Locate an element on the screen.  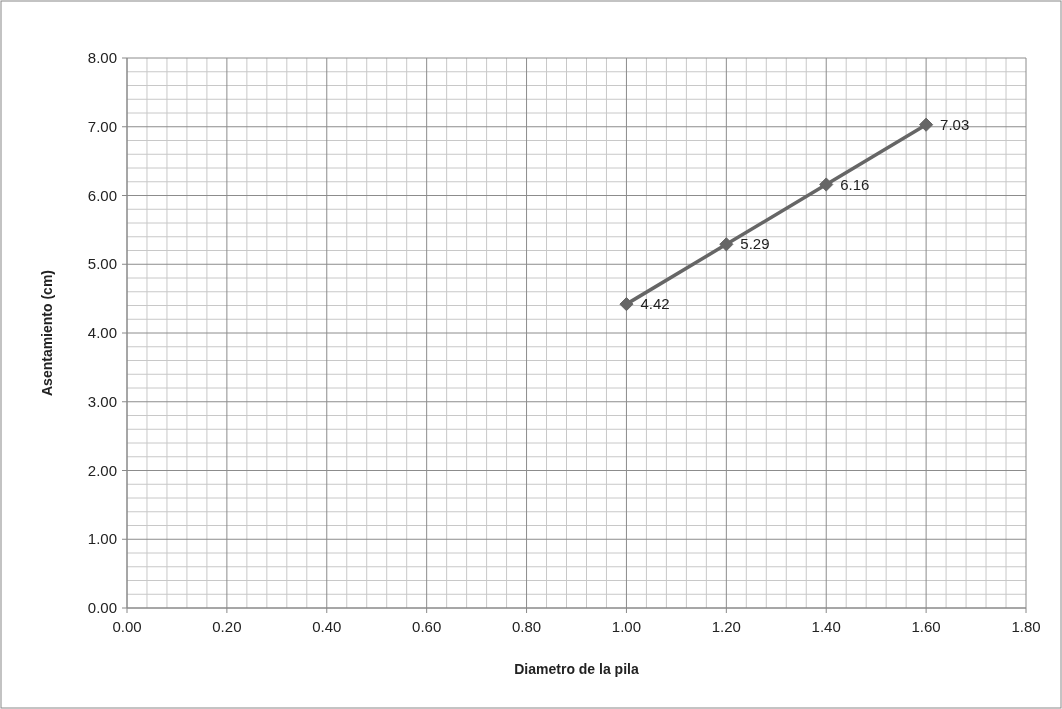
x-tick-label: 0.20 is located at coordinates (227, 626).